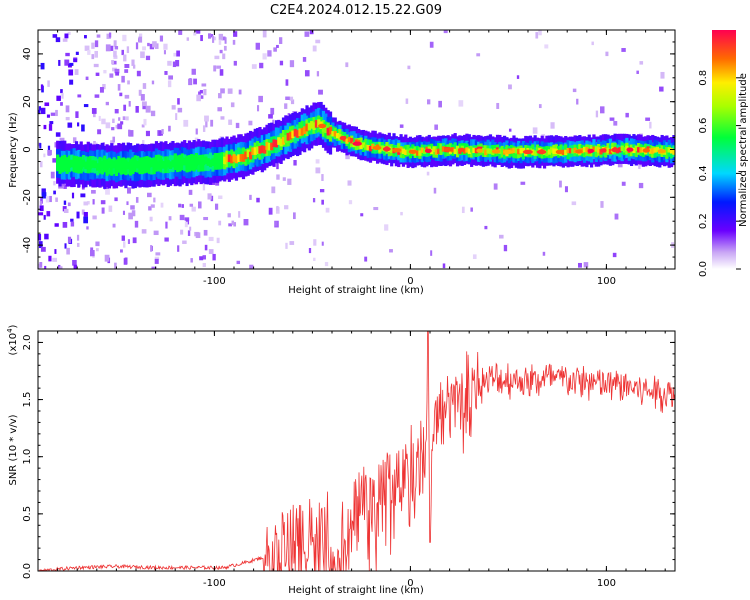 The height and width of the screenshot is (600, 750). Describe the element at coordinates (27, 101) in the screenshot. I see `heatmap-y-tick-label: 20` at that location.